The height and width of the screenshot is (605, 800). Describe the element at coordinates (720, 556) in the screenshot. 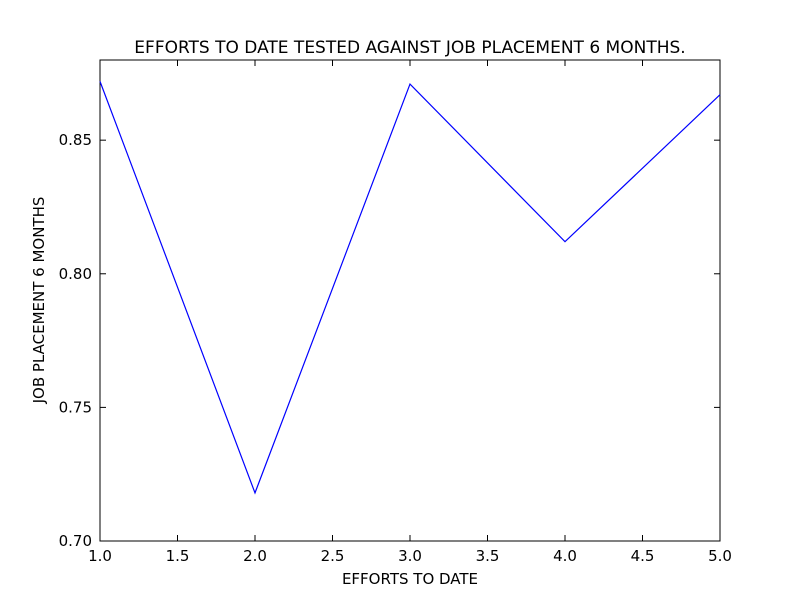

I see `x-tick-label: 5.0` at that location.